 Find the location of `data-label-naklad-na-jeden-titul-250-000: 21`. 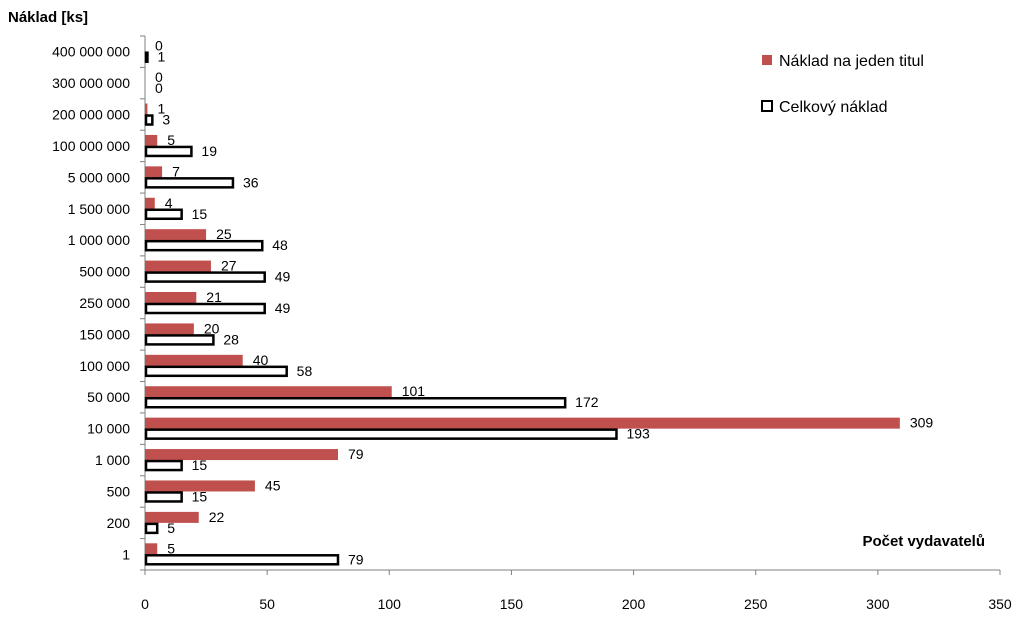

data-label-naklad-na-jeden-titul-250-000: 21 is located at coordinates (214, 297).